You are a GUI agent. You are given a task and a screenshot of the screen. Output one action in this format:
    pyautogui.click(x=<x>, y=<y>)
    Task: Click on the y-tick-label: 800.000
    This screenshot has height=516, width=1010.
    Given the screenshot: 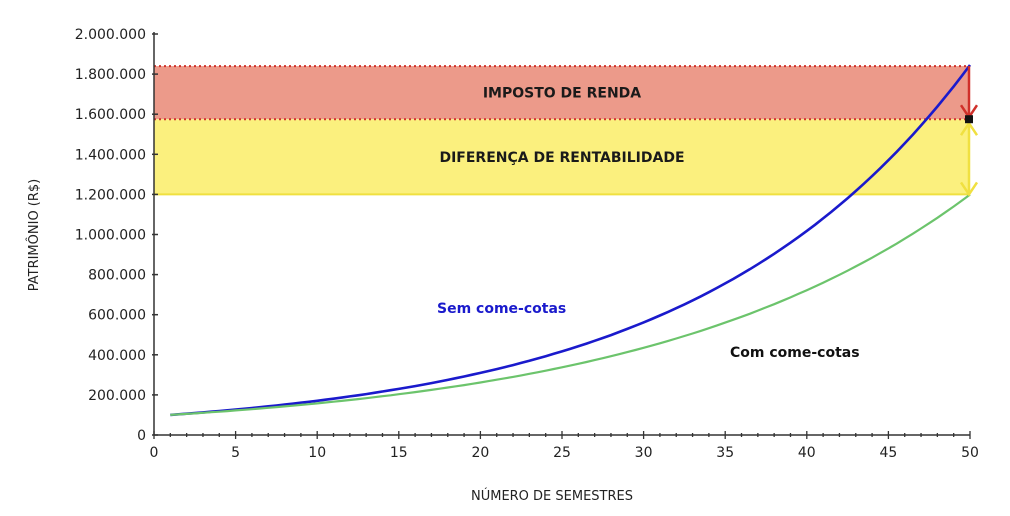 What is the action you would take?
    pyautogui.click(x=117, y=276)
    